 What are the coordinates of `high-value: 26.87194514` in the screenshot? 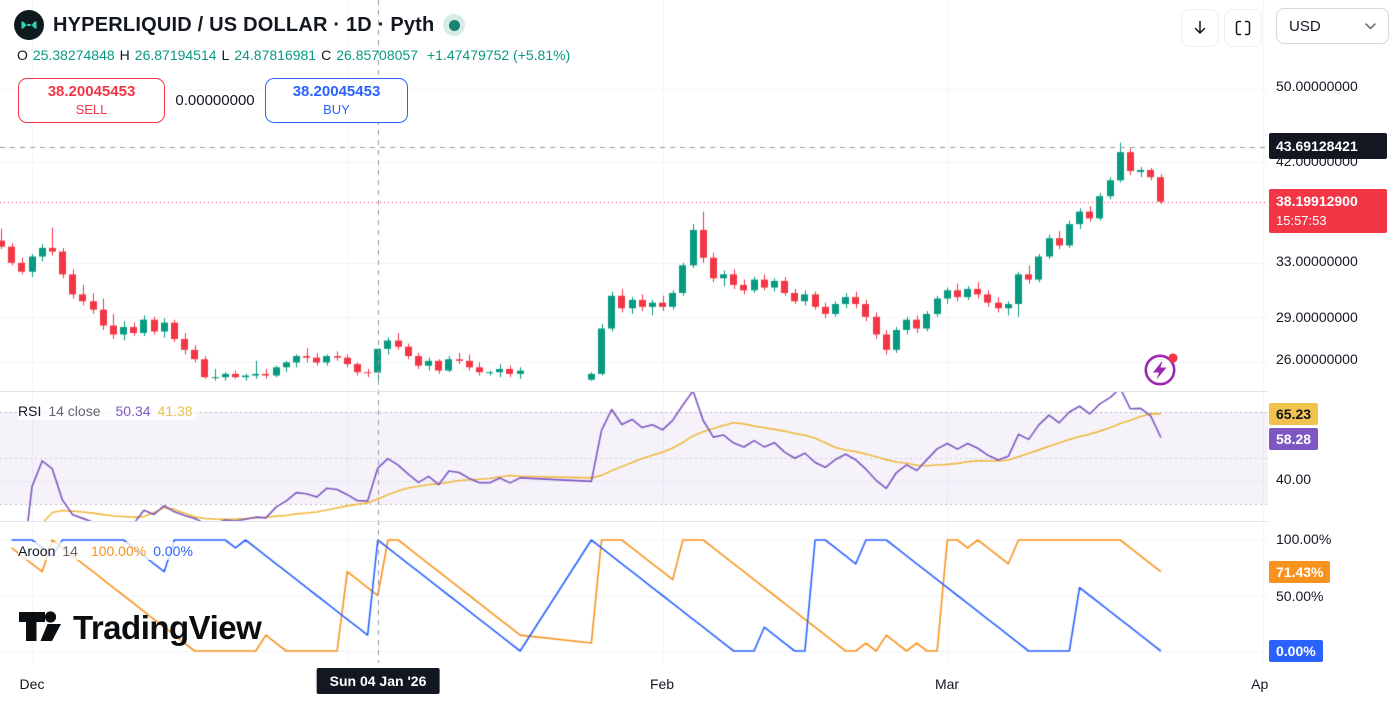 It's located at (175, 55).